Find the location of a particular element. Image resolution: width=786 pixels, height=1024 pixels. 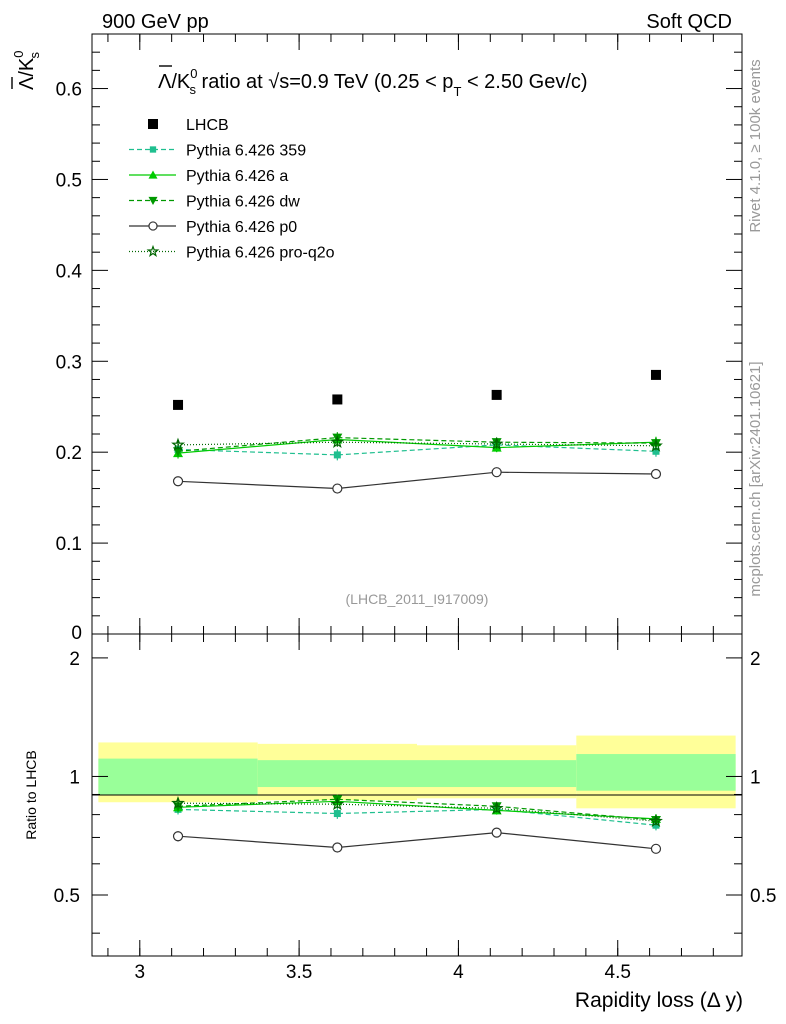

ratio-series-pythia-6-426-p0 is located at coordinates (417, 840).